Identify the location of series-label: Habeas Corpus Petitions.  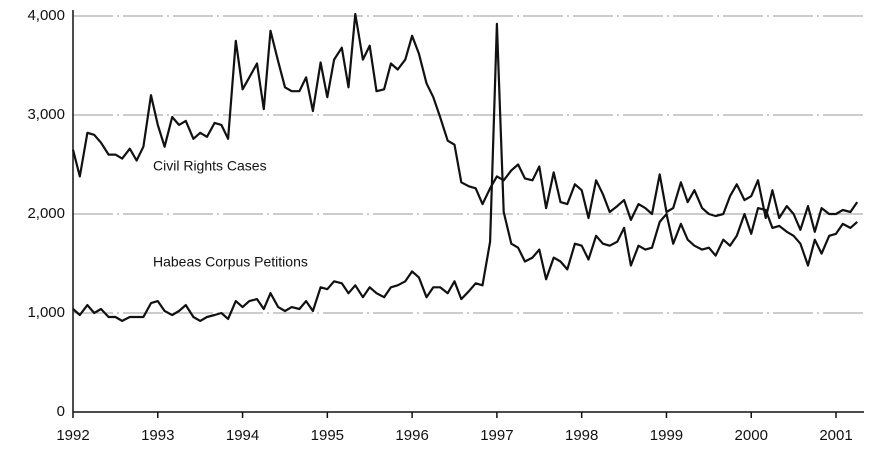
(230, 262).